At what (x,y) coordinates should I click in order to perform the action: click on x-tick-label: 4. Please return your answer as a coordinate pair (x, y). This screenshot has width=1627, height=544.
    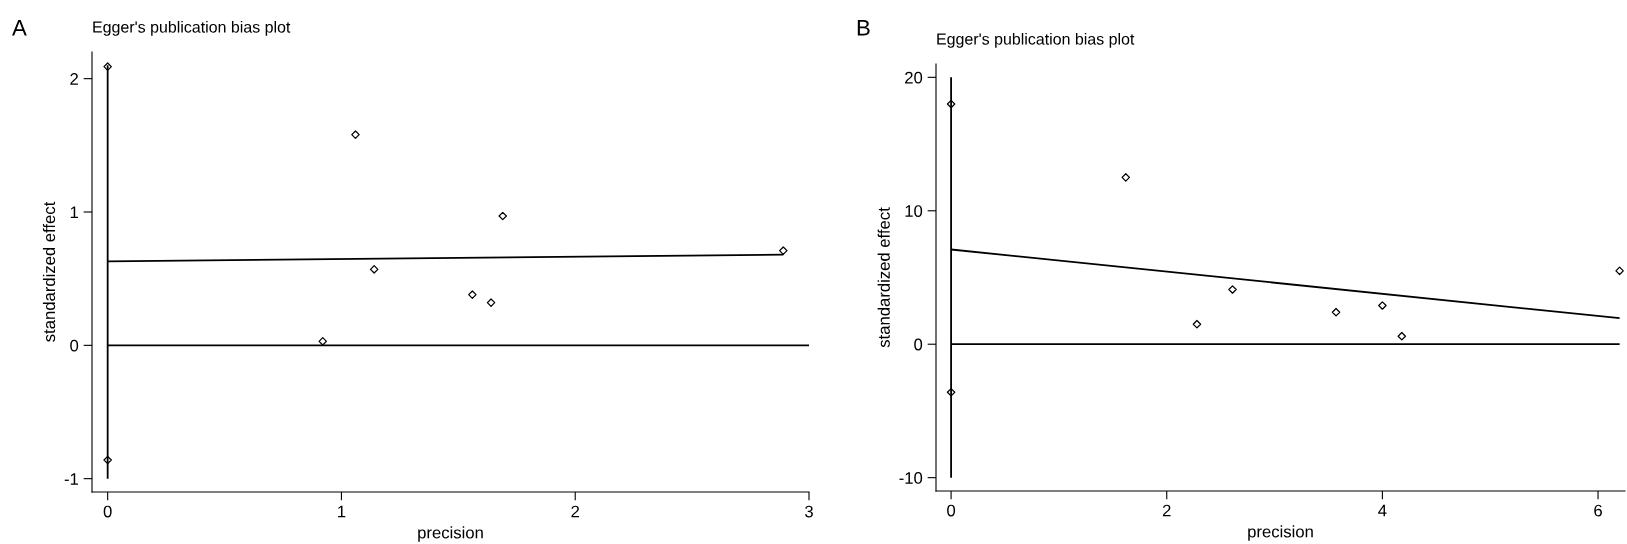
    Looking at the image, I should click on (1382, 510).